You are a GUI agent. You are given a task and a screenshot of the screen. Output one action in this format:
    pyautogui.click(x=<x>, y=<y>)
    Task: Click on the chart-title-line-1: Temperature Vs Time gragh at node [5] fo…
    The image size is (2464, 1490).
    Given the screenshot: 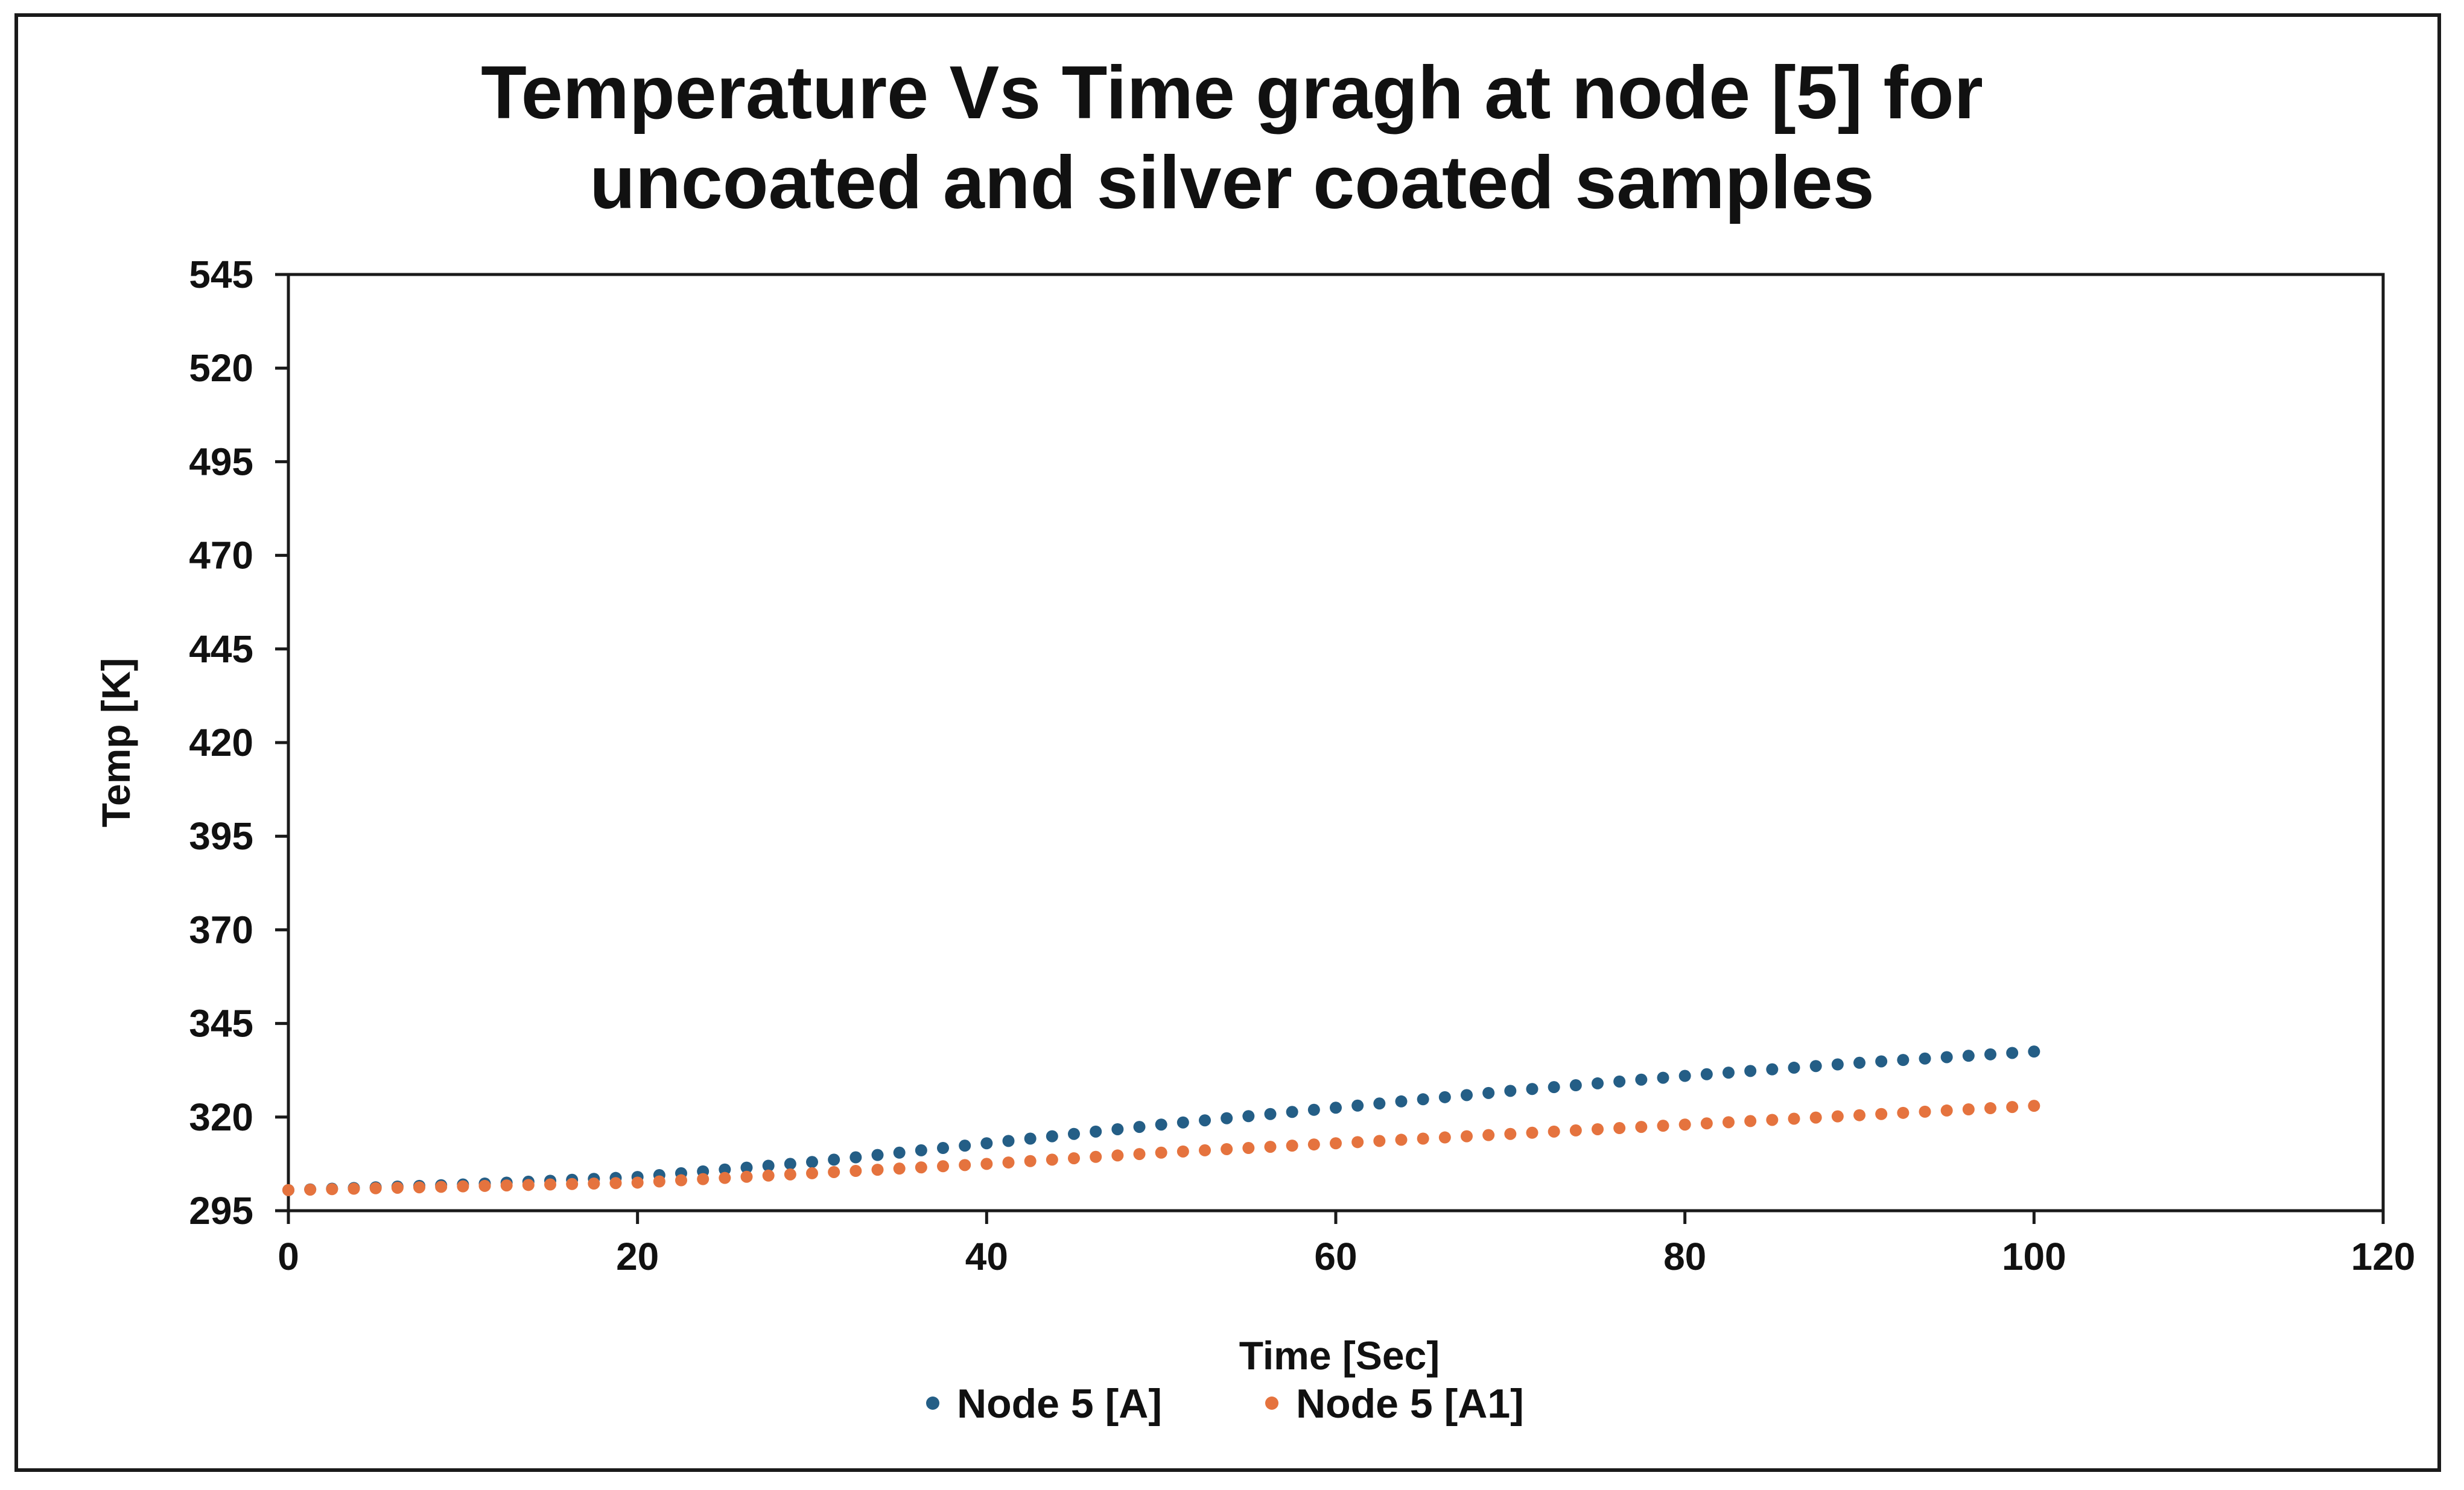 What is the action you would take?
    pyautogui.click(x=1232, y=93)
    